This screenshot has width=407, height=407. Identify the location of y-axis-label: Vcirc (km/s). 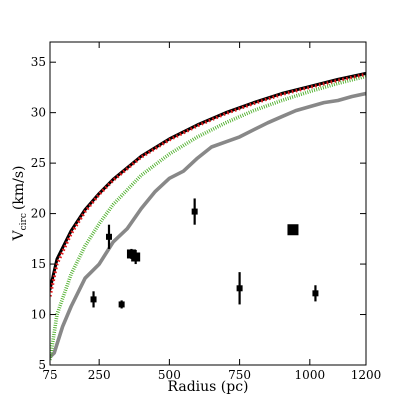
(20, 204).